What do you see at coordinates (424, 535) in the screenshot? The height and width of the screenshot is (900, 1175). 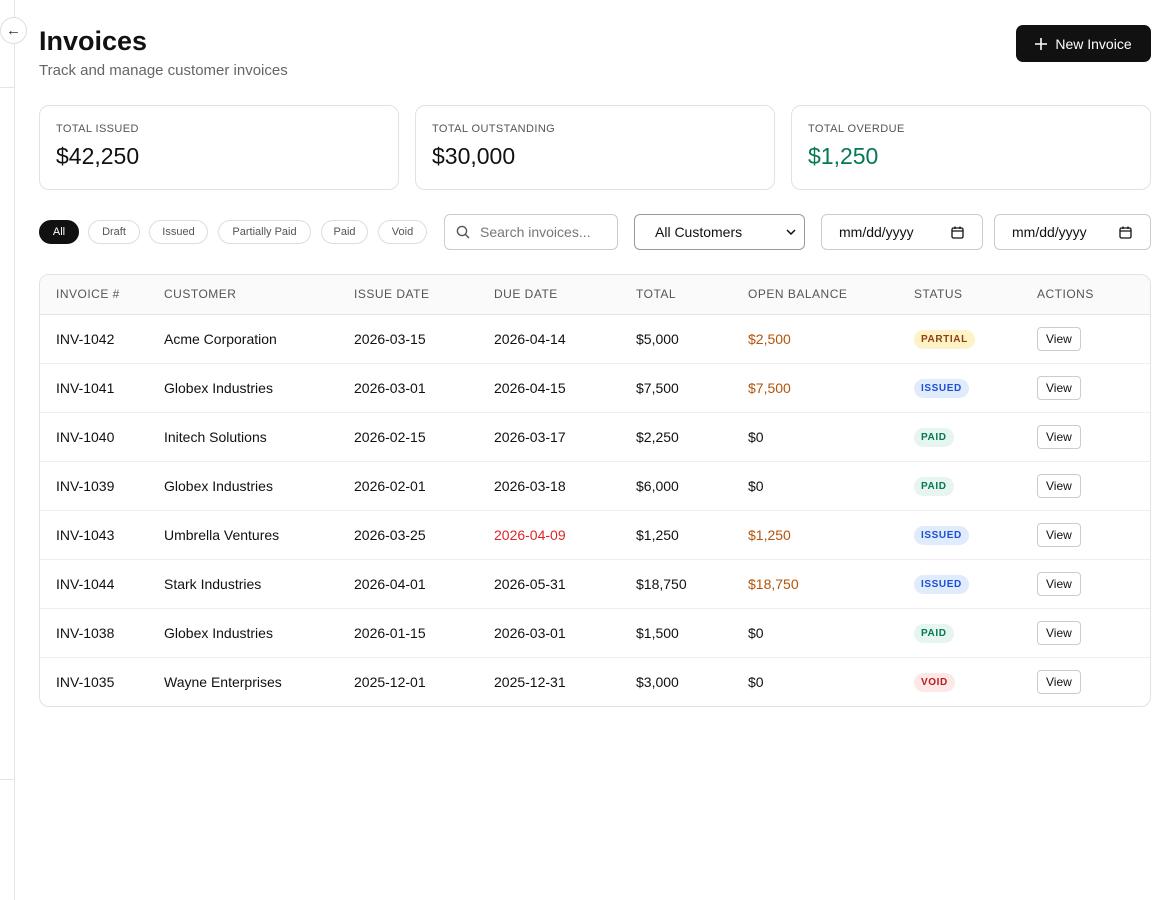 I see `table-cell: 2026-03-25` at bounding box center [424, 535].